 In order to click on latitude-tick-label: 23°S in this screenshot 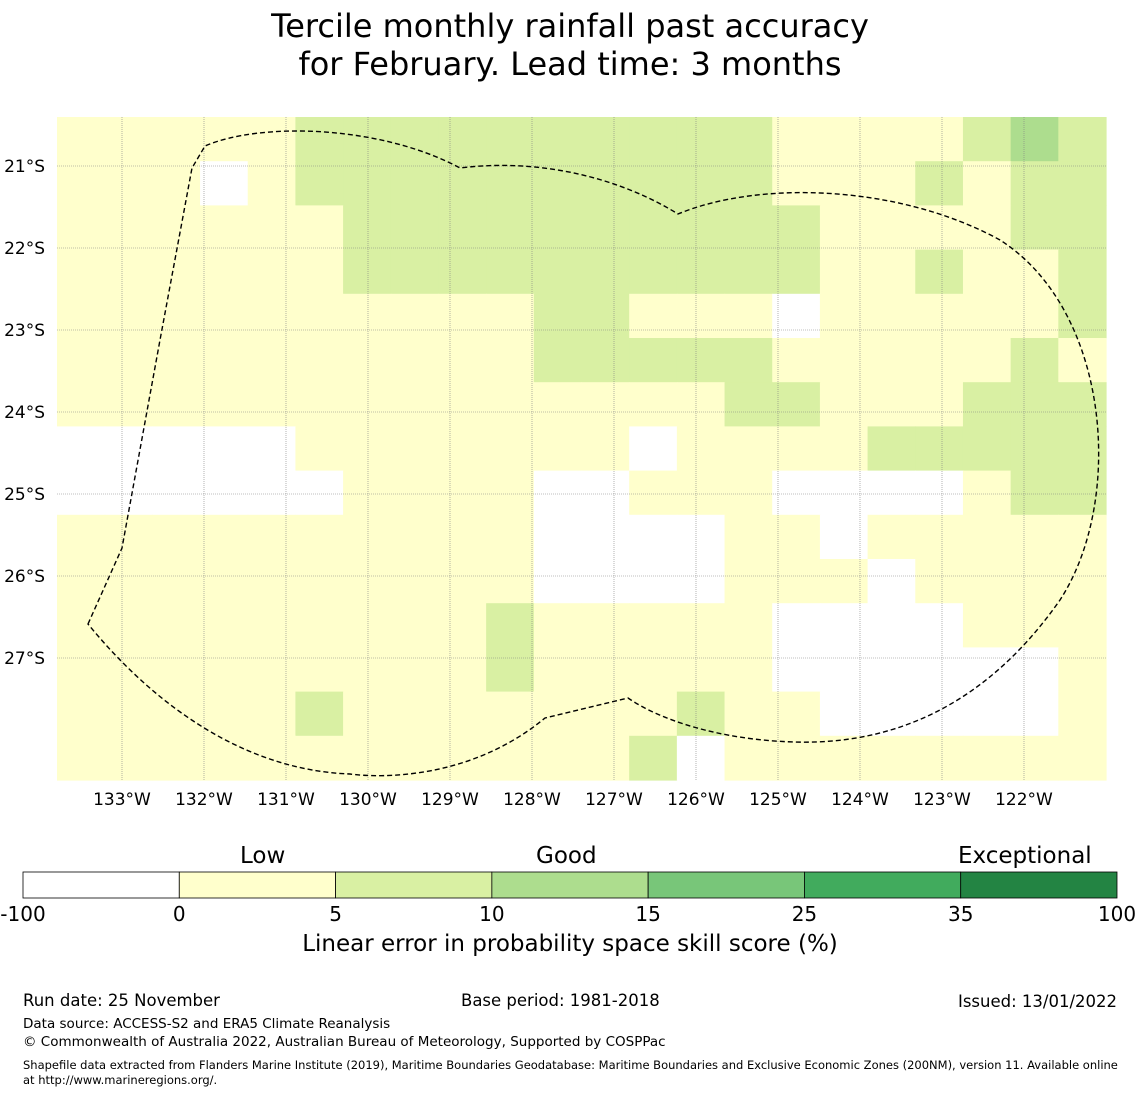, I will do `click(24, 331)`.